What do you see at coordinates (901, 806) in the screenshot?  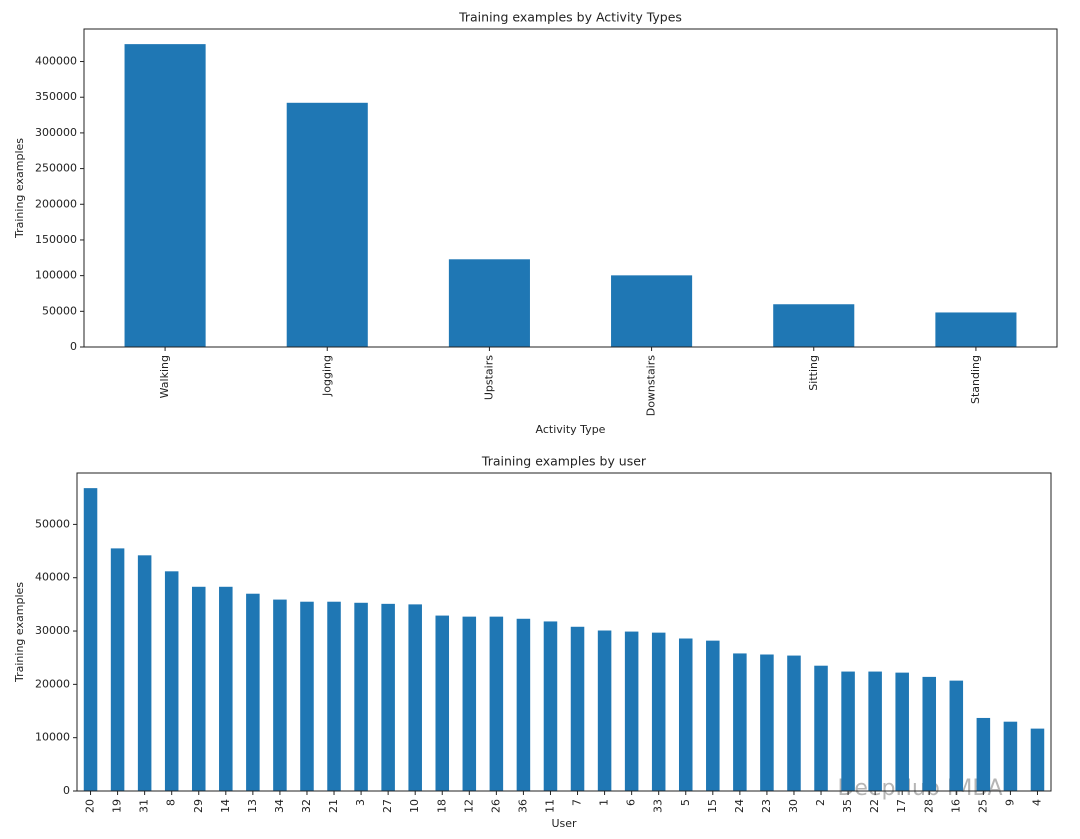 I see `x-tick-label: 17` at bounding box center [901, 806].